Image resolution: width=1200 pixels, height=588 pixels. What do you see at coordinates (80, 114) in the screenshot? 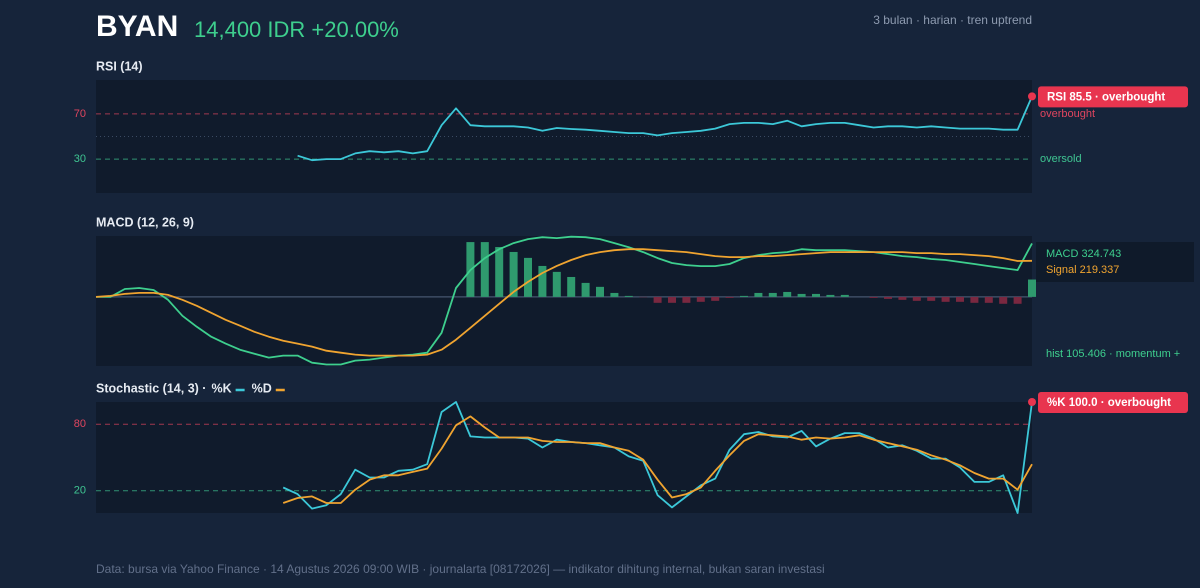
I see `y-tick-label: 70` at bounding box center [80, 114].